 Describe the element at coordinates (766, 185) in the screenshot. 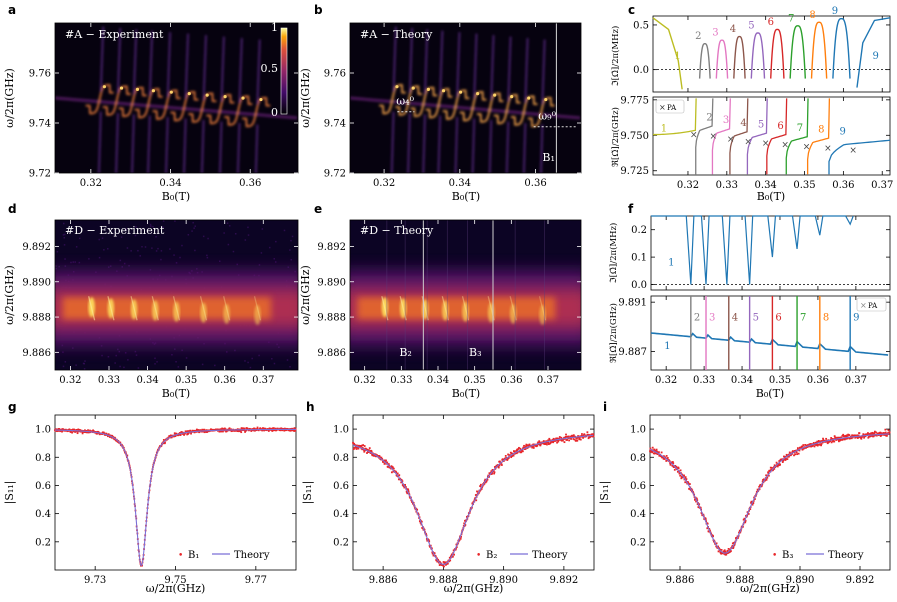

I see `x-tick-label: 0.34` at that location.